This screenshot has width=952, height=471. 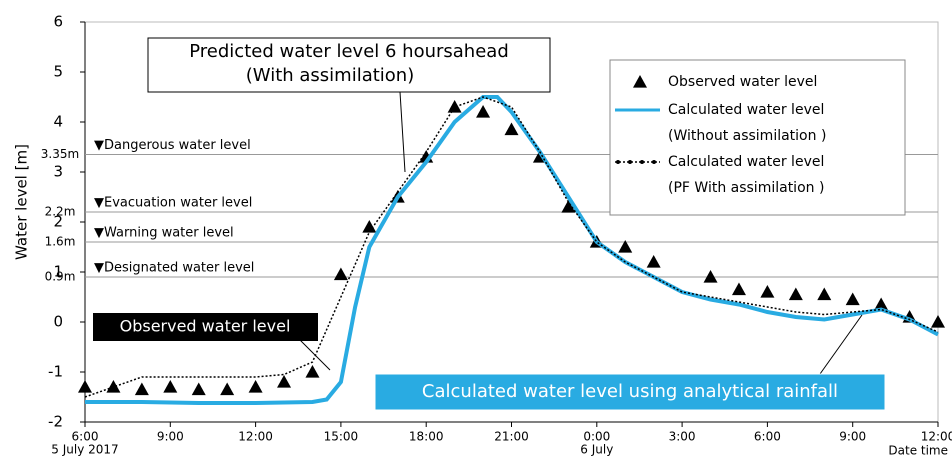 I want to click on x-end-label: Date time, so click(x=918, y=451).